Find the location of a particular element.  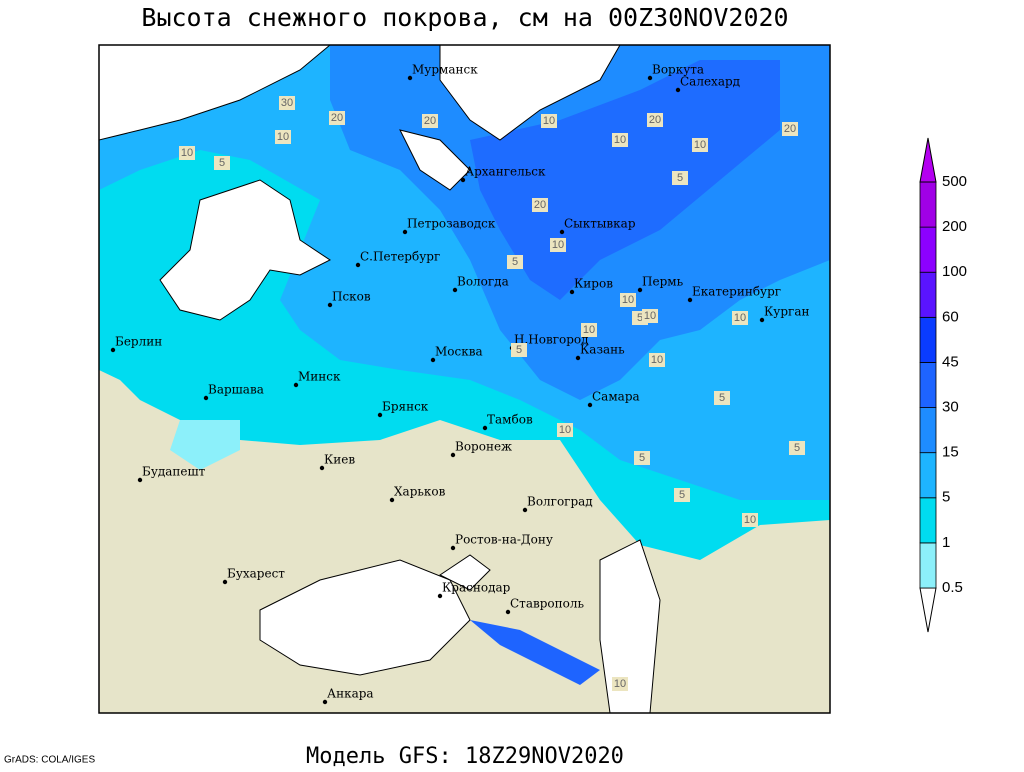

legend-arrow-high is located at coordinates (928, 160).